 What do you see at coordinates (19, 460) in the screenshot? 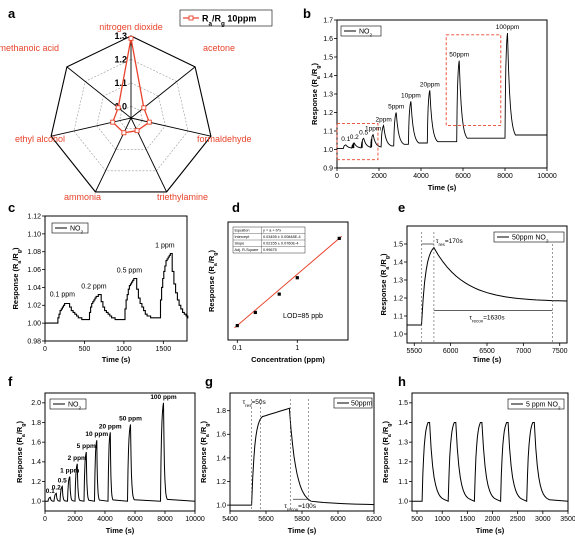
I see `panel-f-ylabel-part: Response (R` at bounding box center [19, 460].